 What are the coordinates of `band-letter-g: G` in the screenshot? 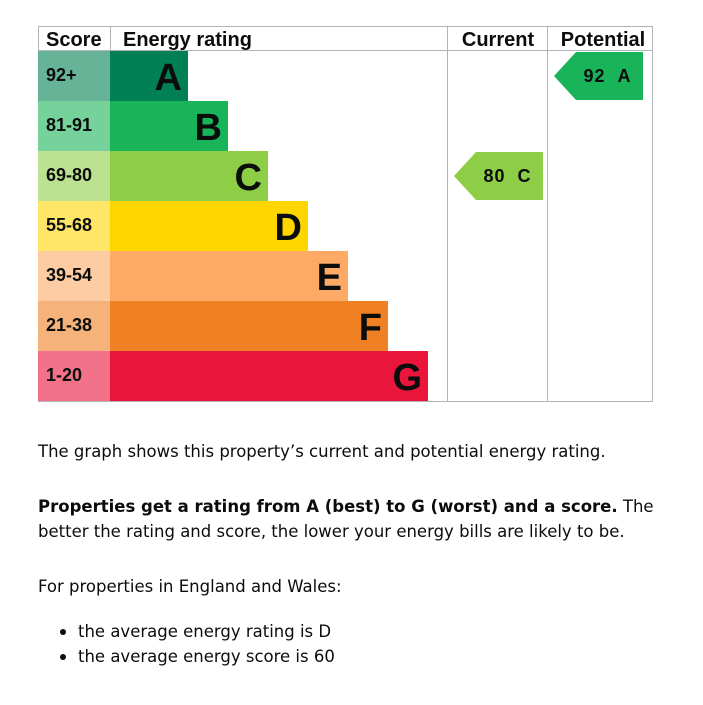 It's located at (407, 378).